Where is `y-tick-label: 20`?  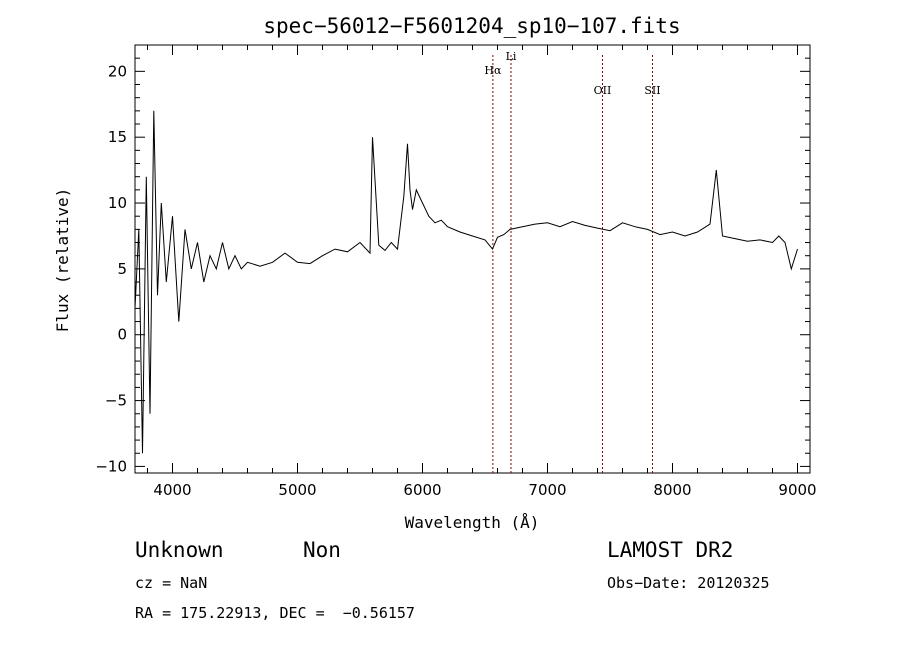
y-tick-label: 20 is located at coordinates (117, 71).